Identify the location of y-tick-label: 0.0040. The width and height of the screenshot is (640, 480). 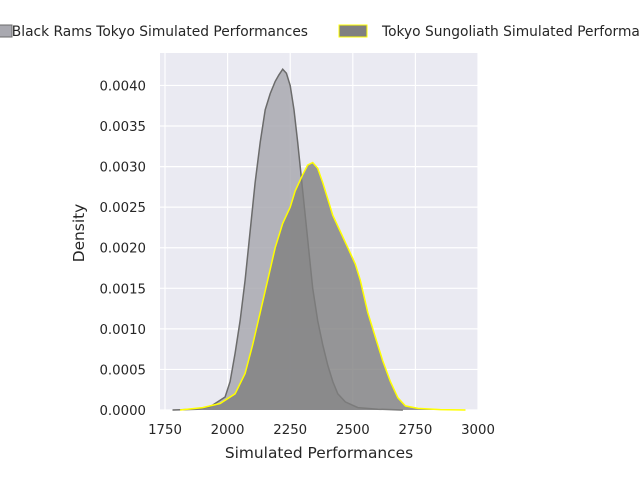
(122, 86).